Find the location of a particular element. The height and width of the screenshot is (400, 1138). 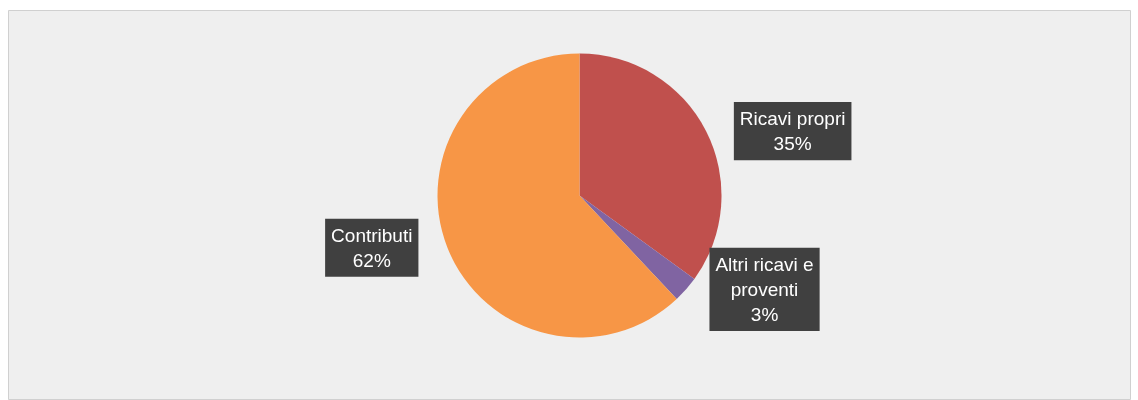

data-label: 62% is located at coordinates (371, 260).